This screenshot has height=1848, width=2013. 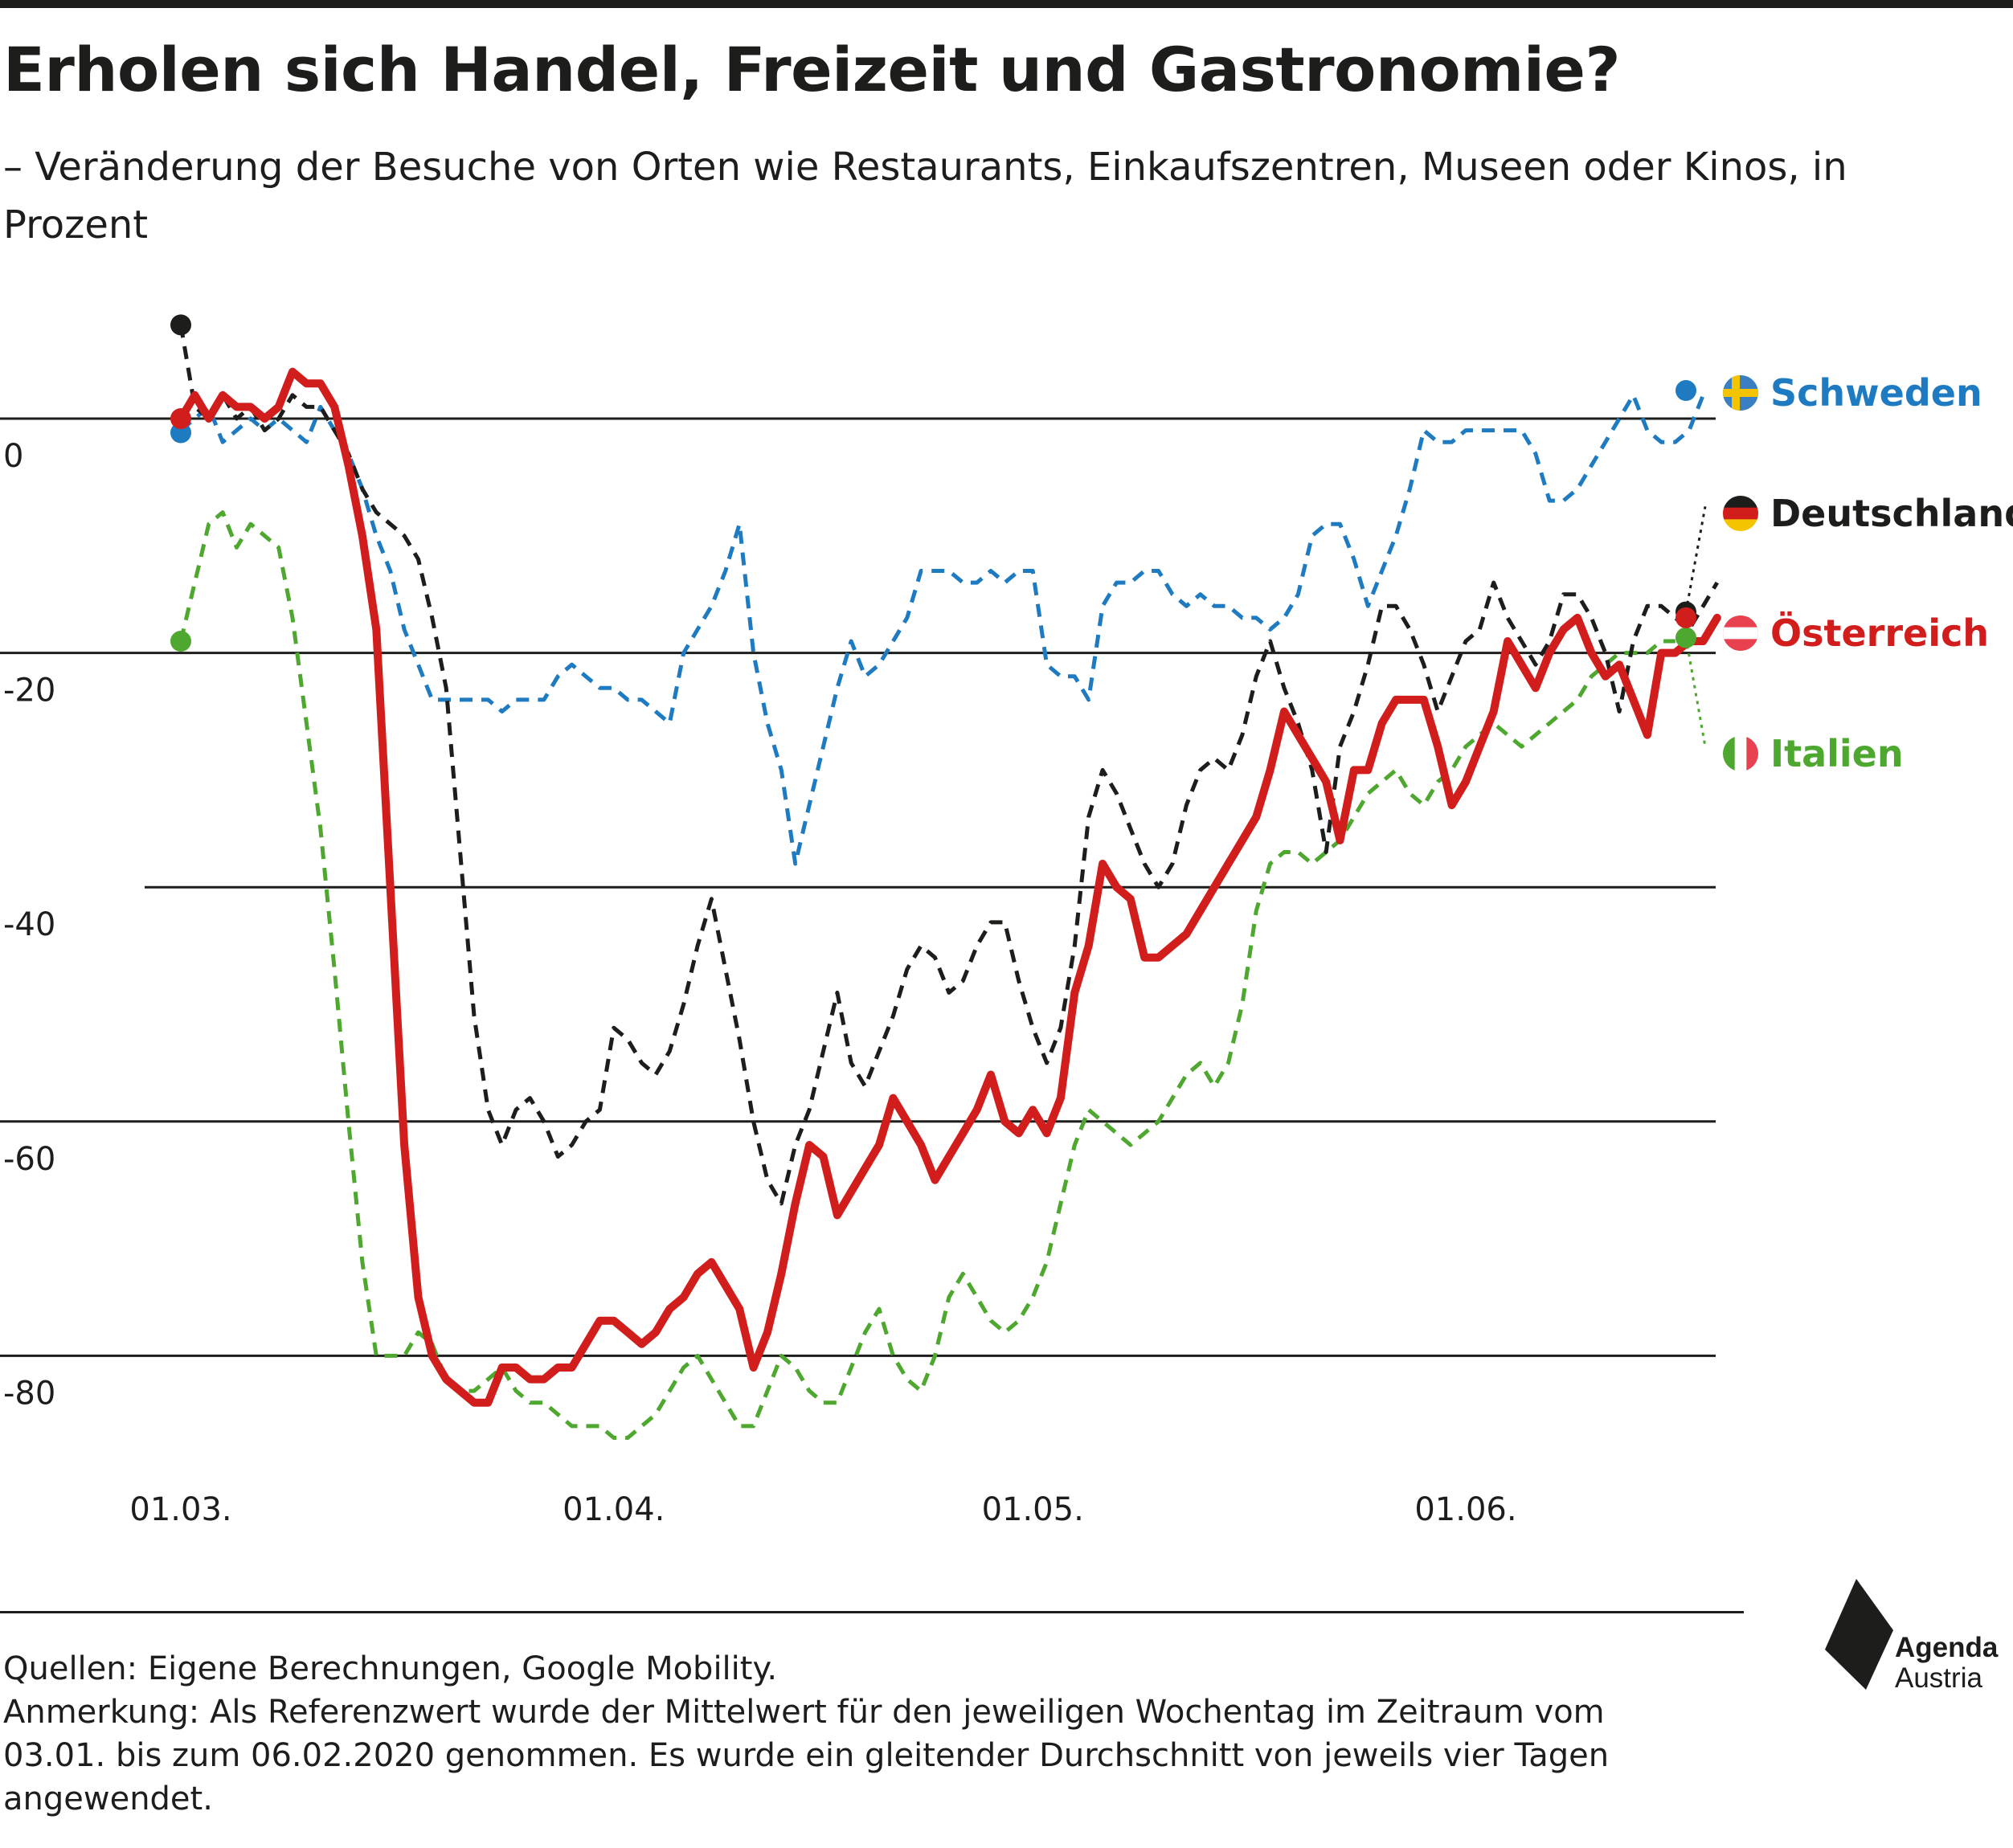 I want to click on agenda-austria-logo: Agenda Austria, so click(x=1918, y=1639).